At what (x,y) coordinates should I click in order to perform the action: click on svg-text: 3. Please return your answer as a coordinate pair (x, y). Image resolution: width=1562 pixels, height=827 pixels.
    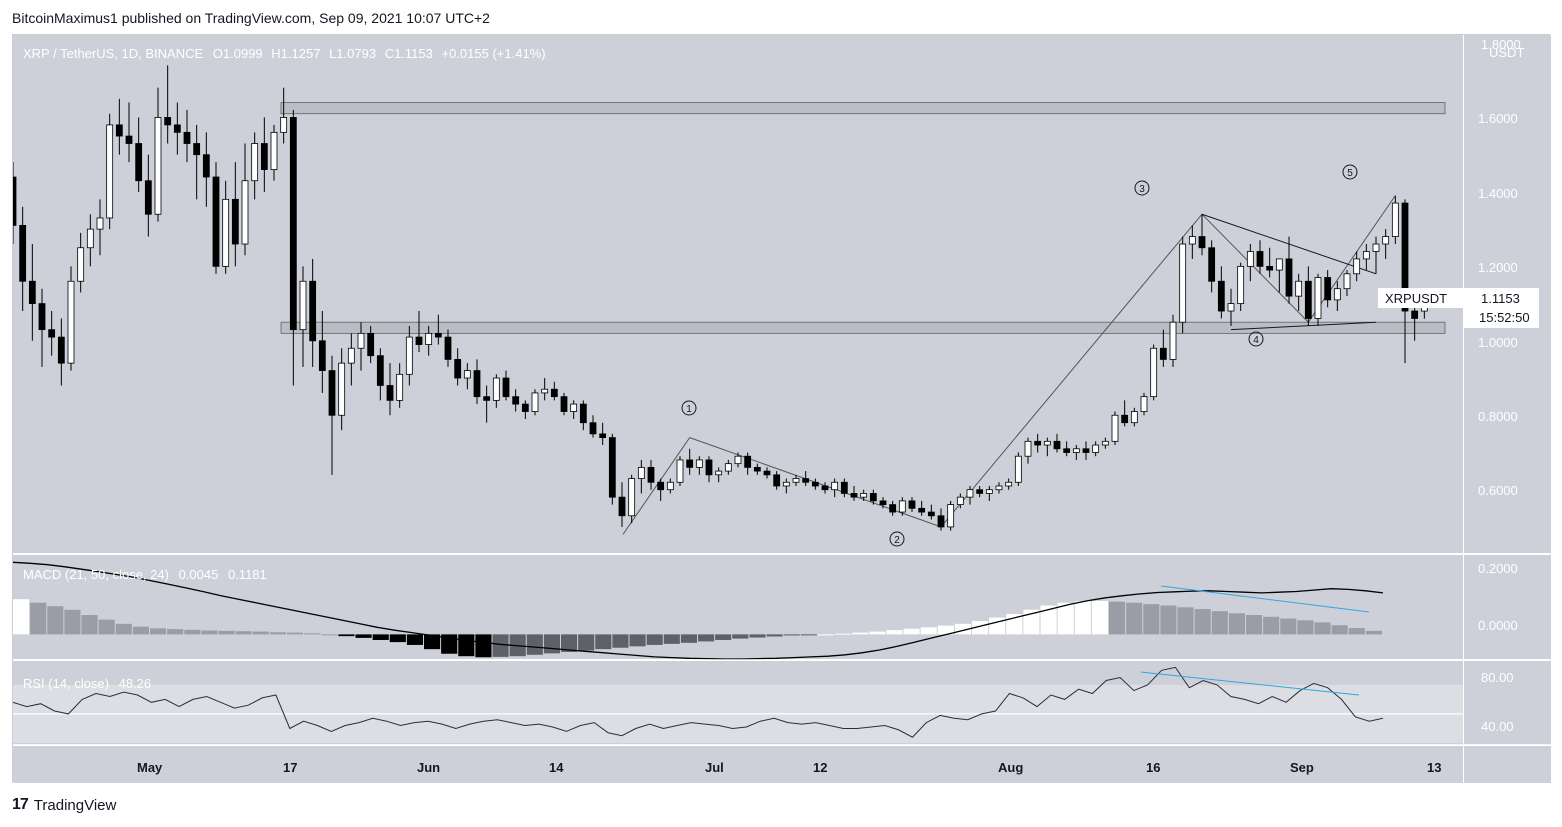
    Looking at the image, I should click on (1142, 189).